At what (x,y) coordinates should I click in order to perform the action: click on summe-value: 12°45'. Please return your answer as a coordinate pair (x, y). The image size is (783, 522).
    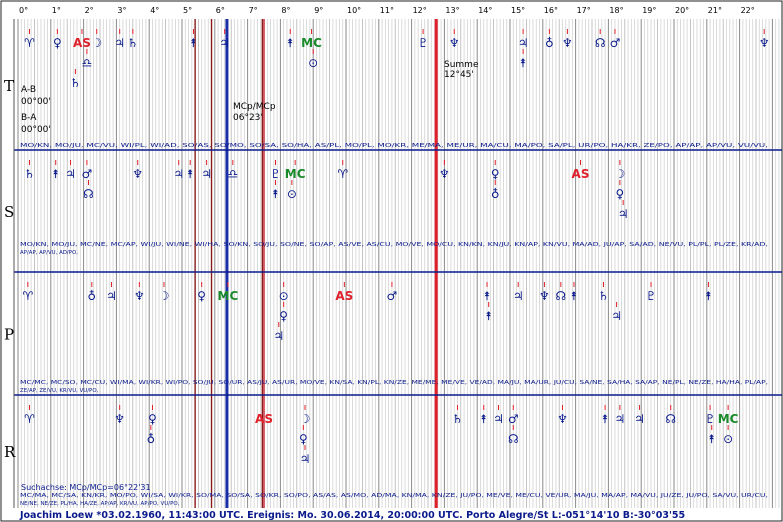
    Looking at the image, I should click on (459, 75).